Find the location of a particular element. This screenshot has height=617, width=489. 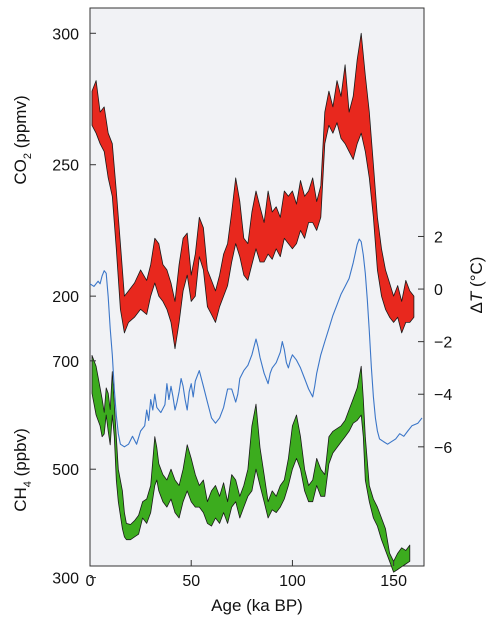

ch4-axis-title: CH4 (ppbv) is located at coordinates (22, 470).